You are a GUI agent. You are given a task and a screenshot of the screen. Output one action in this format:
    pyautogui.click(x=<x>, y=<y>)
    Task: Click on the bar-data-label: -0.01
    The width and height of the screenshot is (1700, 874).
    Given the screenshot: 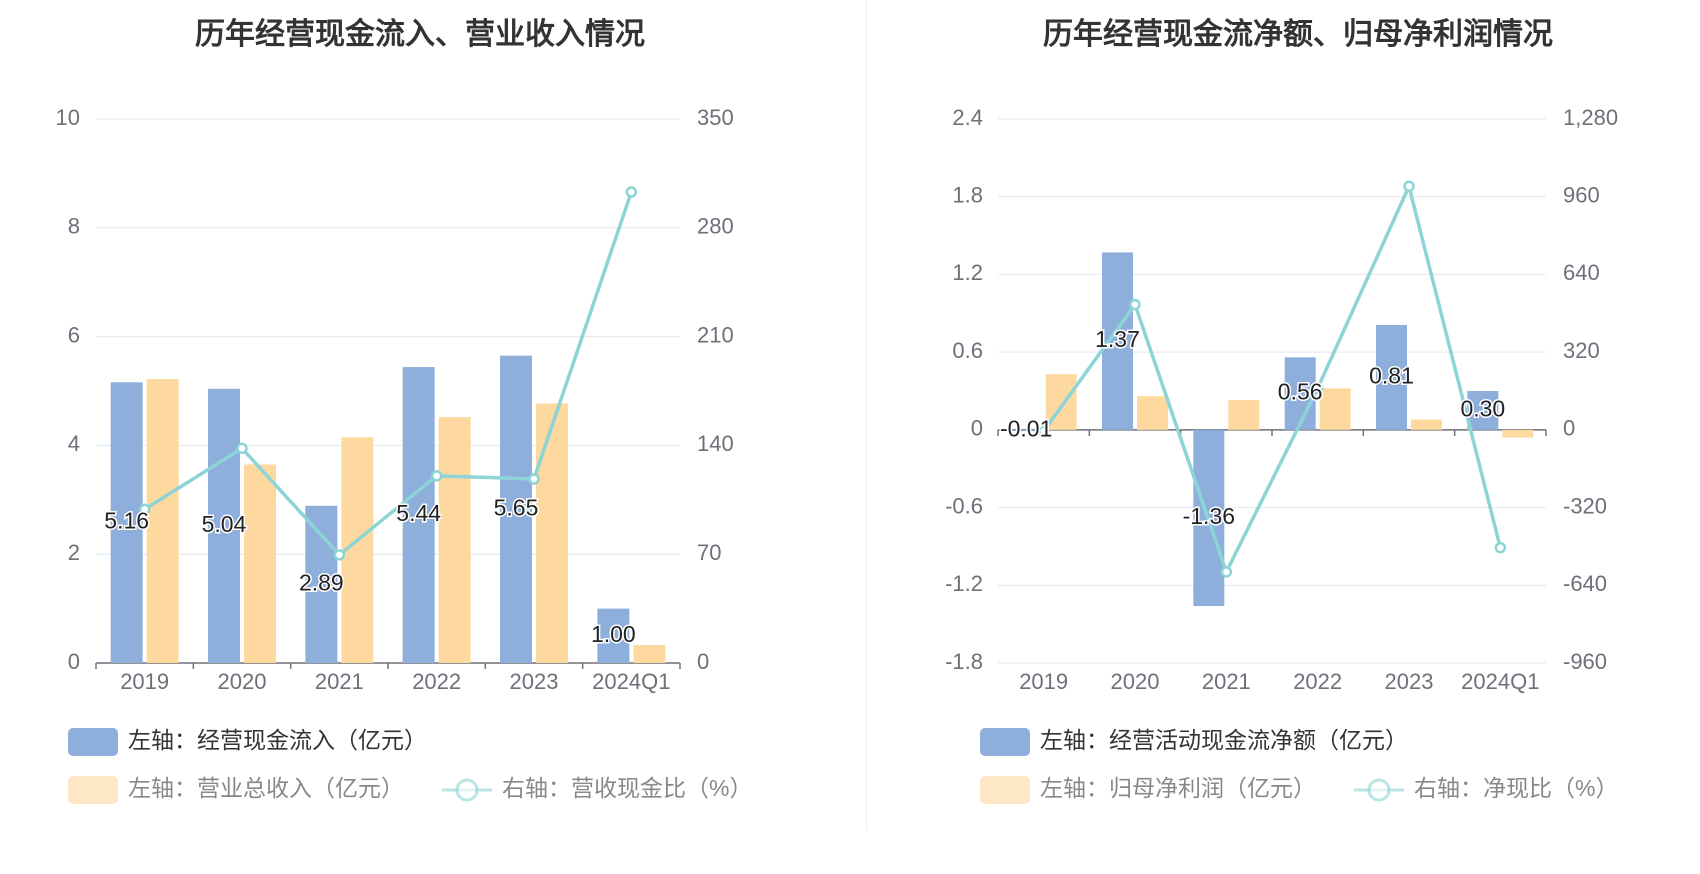 What is the action you would take?
    pyautogui.click(x=1026, y=429)
    